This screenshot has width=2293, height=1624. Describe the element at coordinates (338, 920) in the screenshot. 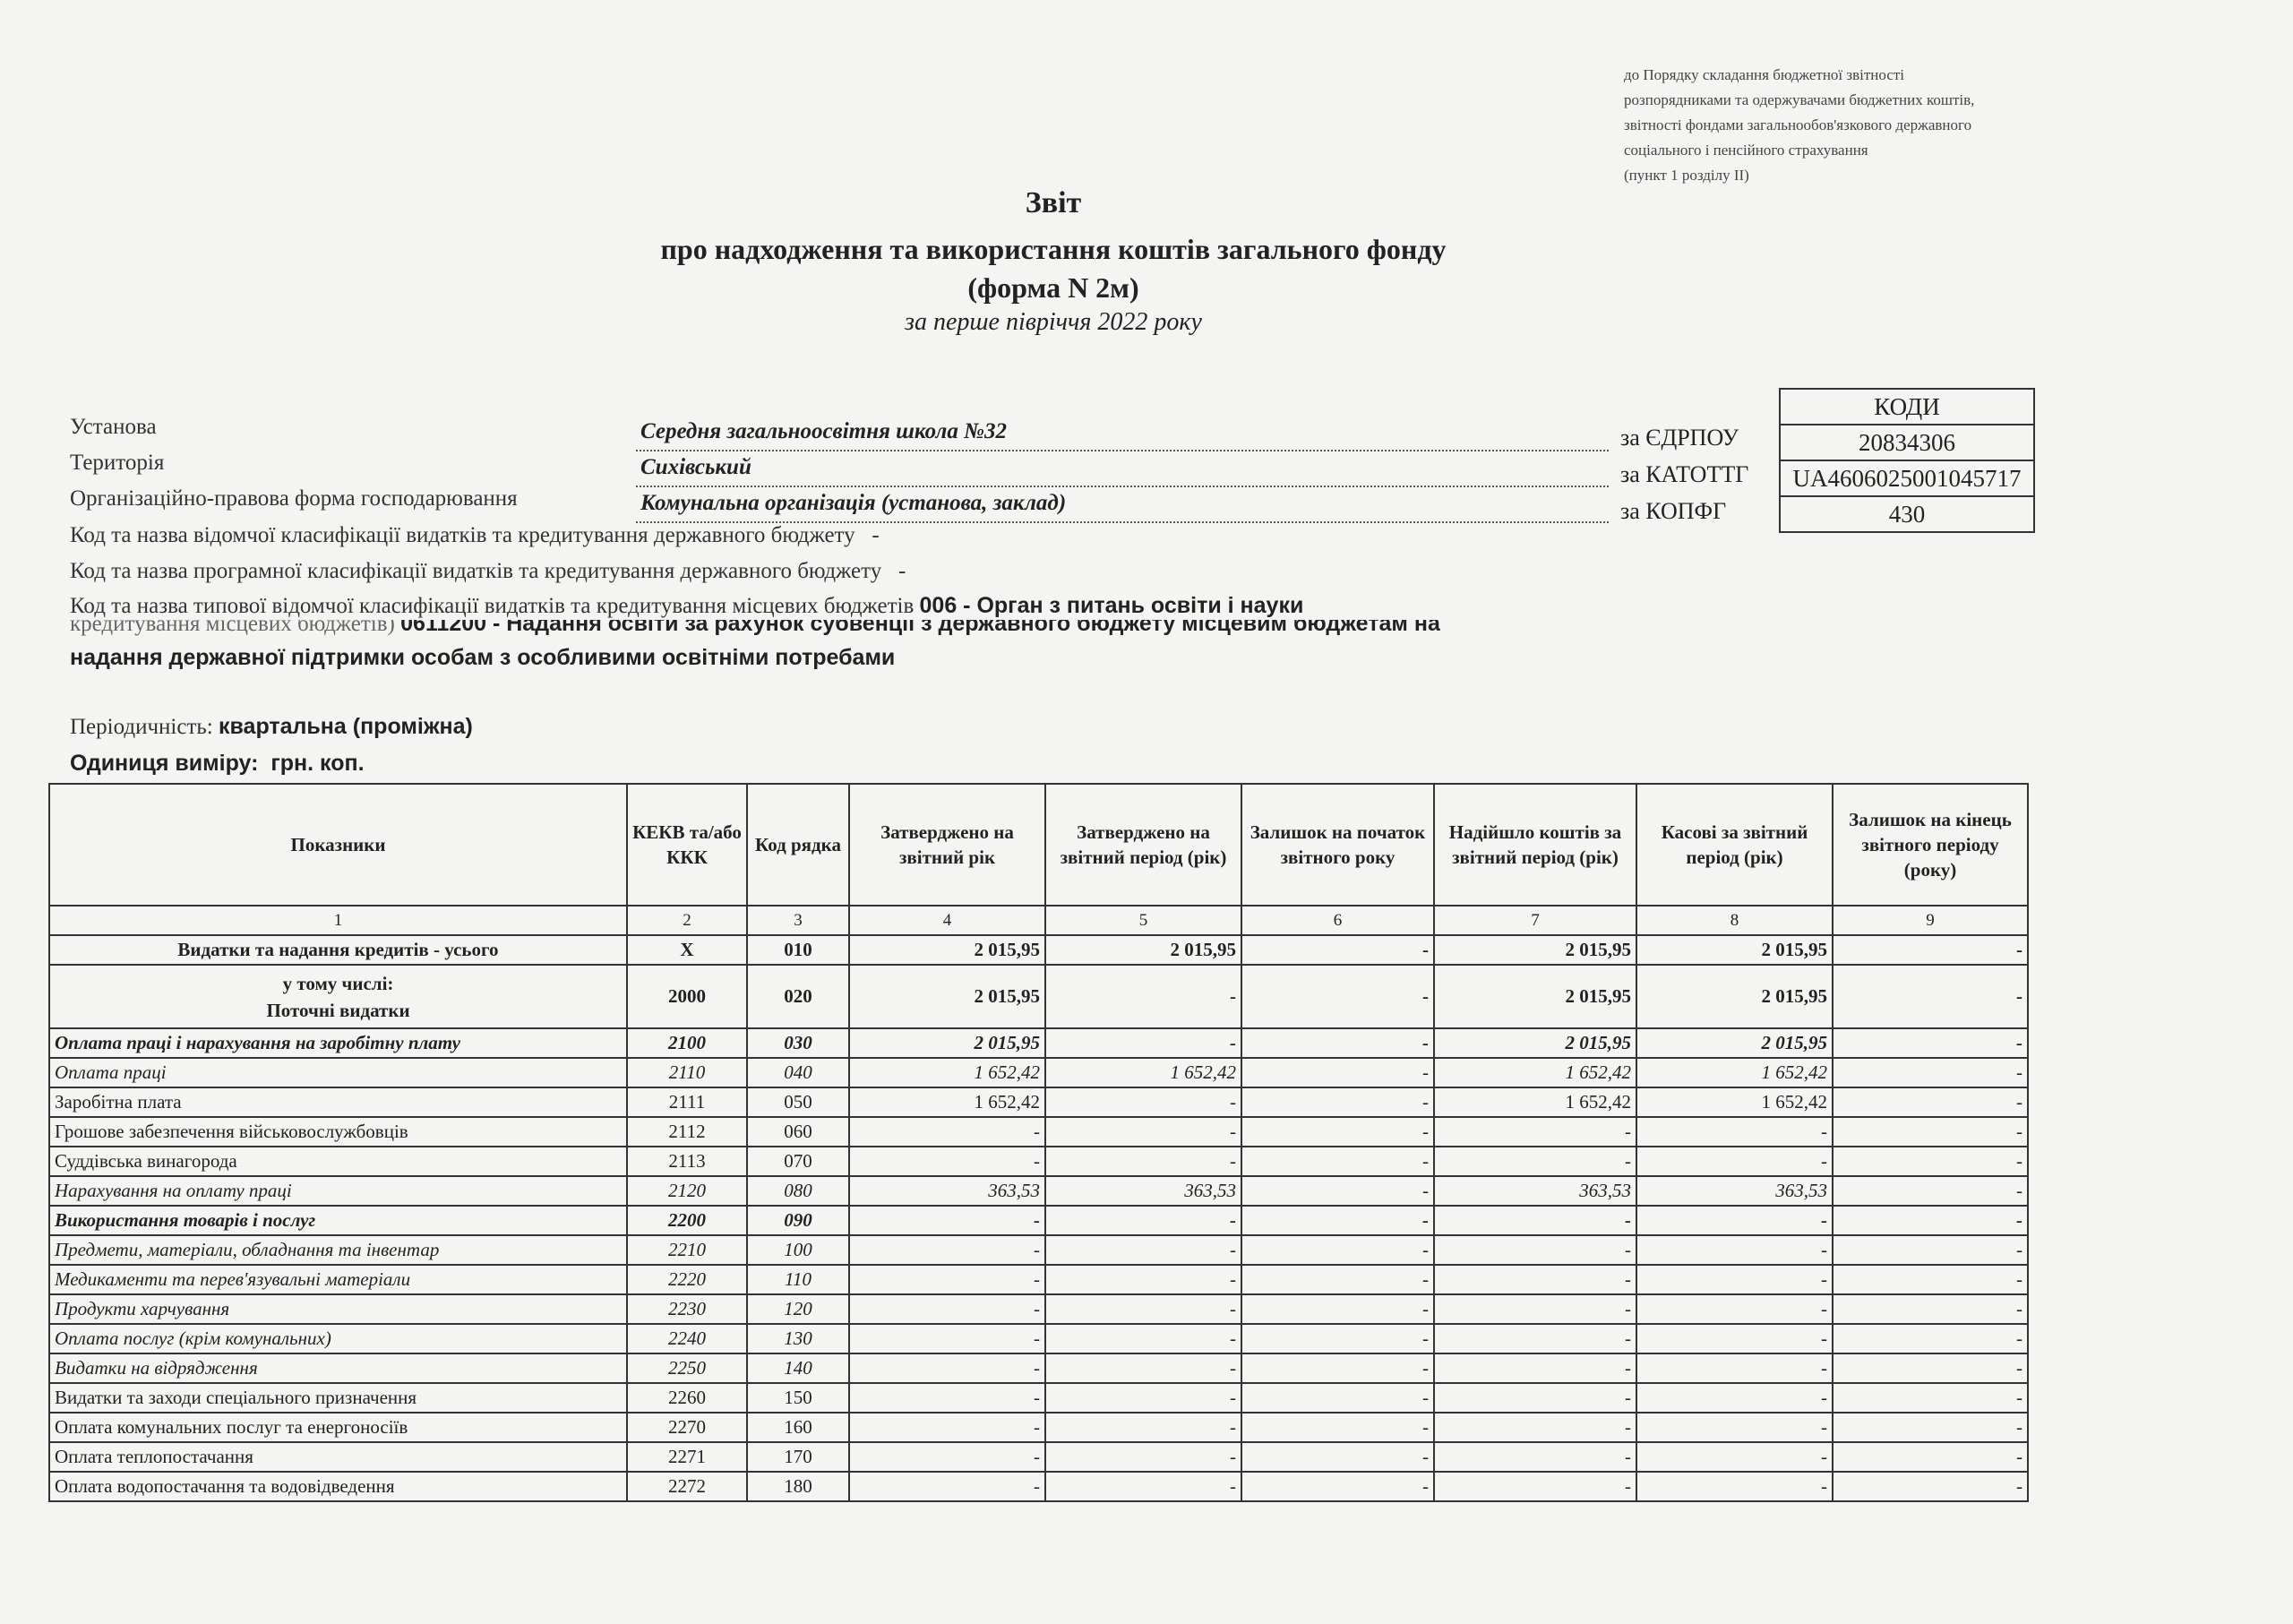

I see `column-number: 1` at that location.